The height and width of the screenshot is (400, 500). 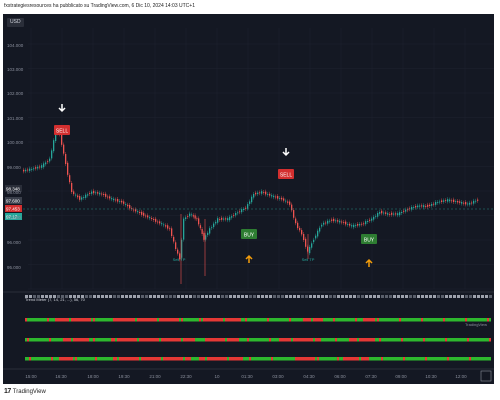 I want to click on settings-icon, so click(x=486, y=376).